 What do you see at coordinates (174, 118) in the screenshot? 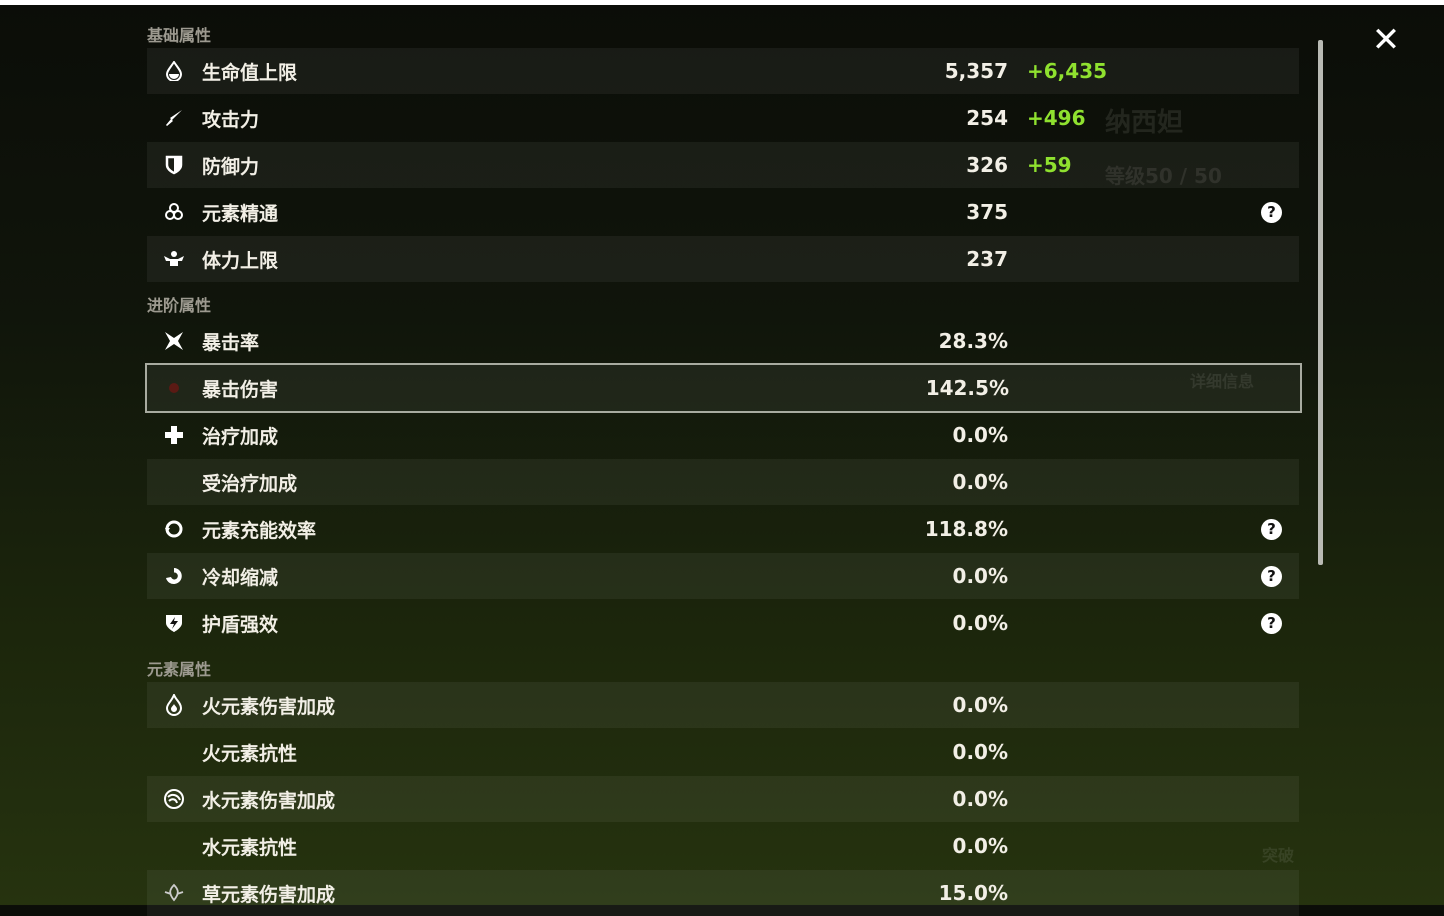
I see `sword-icon` at bounding box center [174, 118].